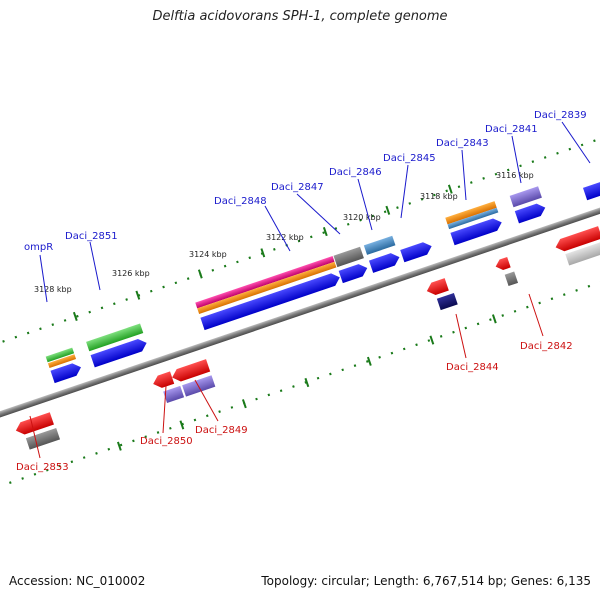 This screenshot has height=600, width=600. Describe the element at coordinates (77, 581) in the screenshot. I see `accession-text: Accession: NC_010002` at that location.